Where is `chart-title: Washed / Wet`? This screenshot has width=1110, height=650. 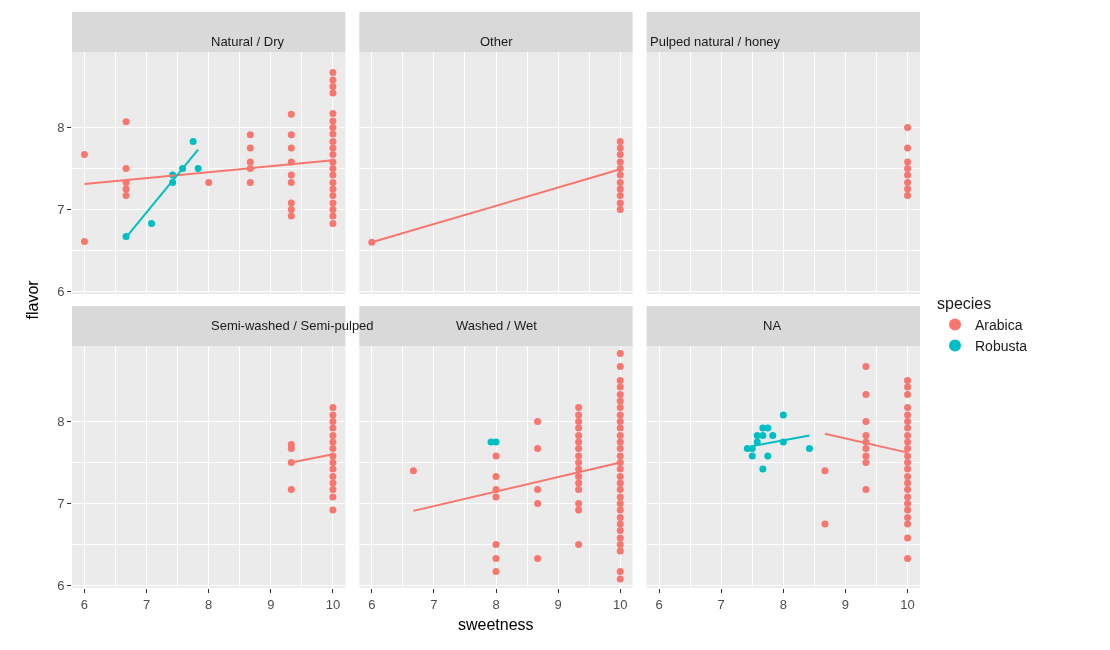 chart-title: Washed / Wet is located at coordinates (497, 325).